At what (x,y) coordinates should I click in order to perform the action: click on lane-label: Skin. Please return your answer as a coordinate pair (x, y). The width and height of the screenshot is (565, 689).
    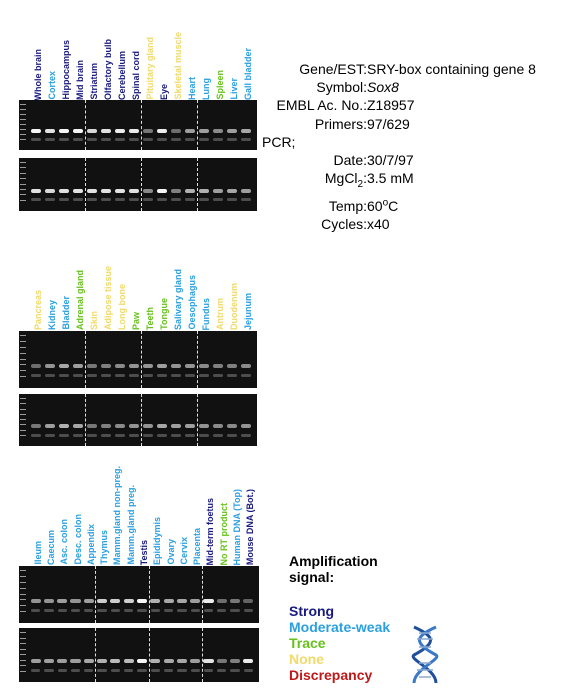
    Looking at the image, I should click on (94, 320).